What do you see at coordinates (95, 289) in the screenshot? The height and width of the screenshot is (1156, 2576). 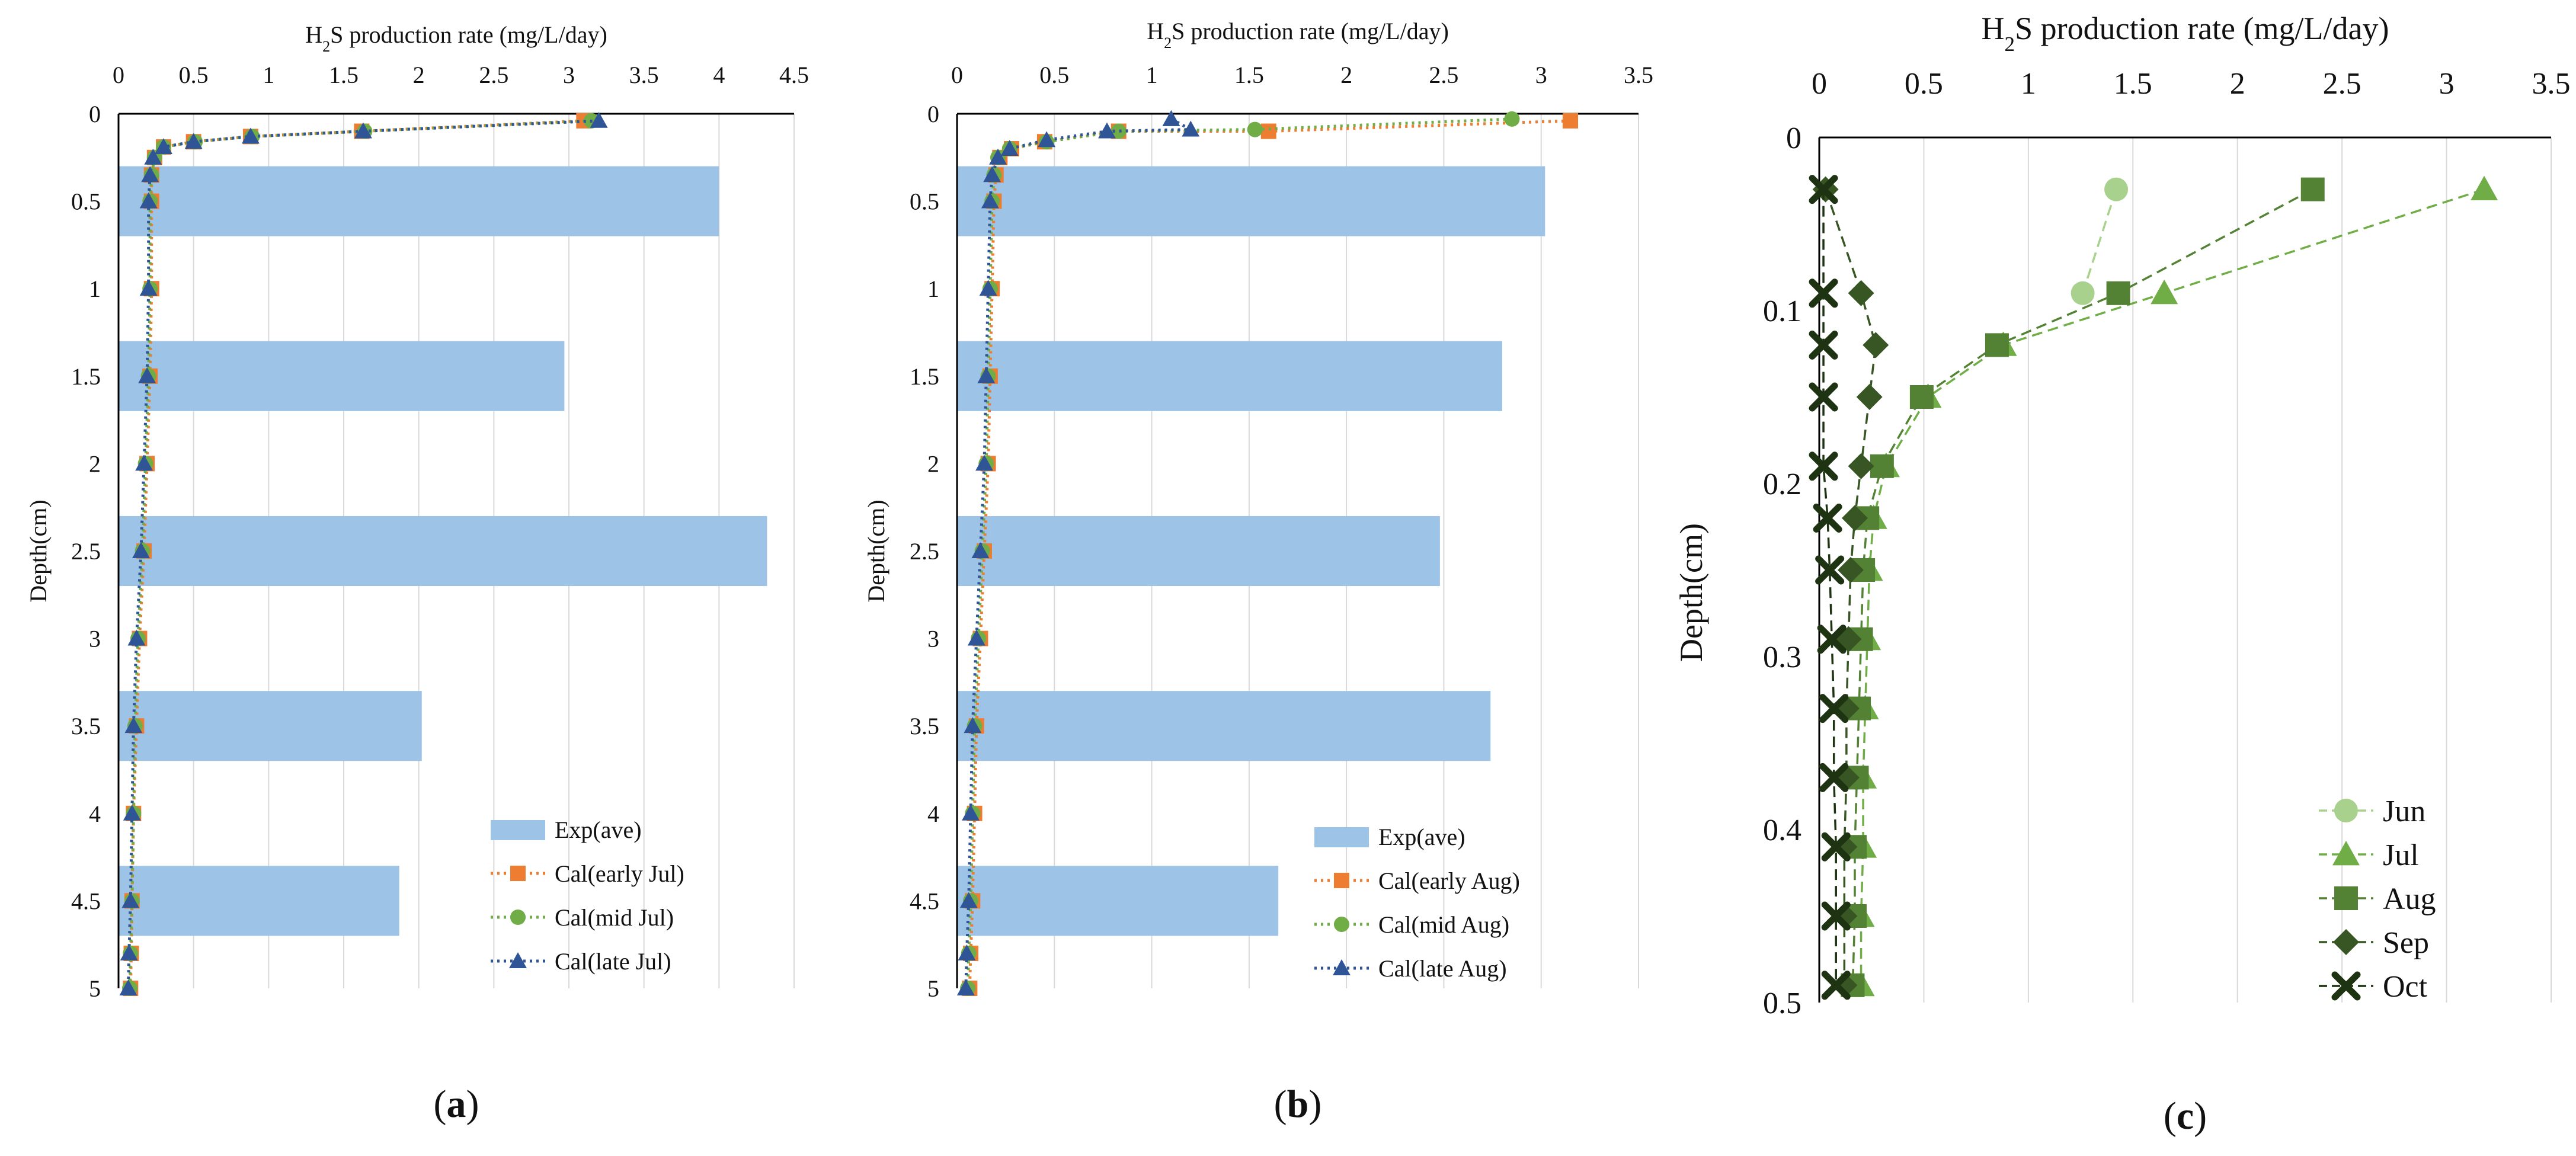 I see `y-tick-label: 1` at bounding box center [95, 289].